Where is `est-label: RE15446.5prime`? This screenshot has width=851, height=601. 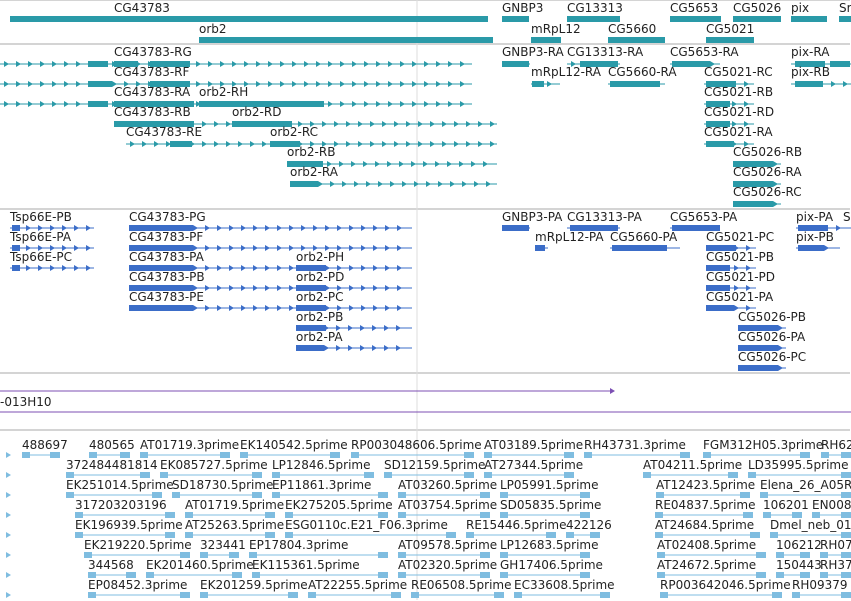
est-label: RE15446.5prime is located at coordinates (516, 525).